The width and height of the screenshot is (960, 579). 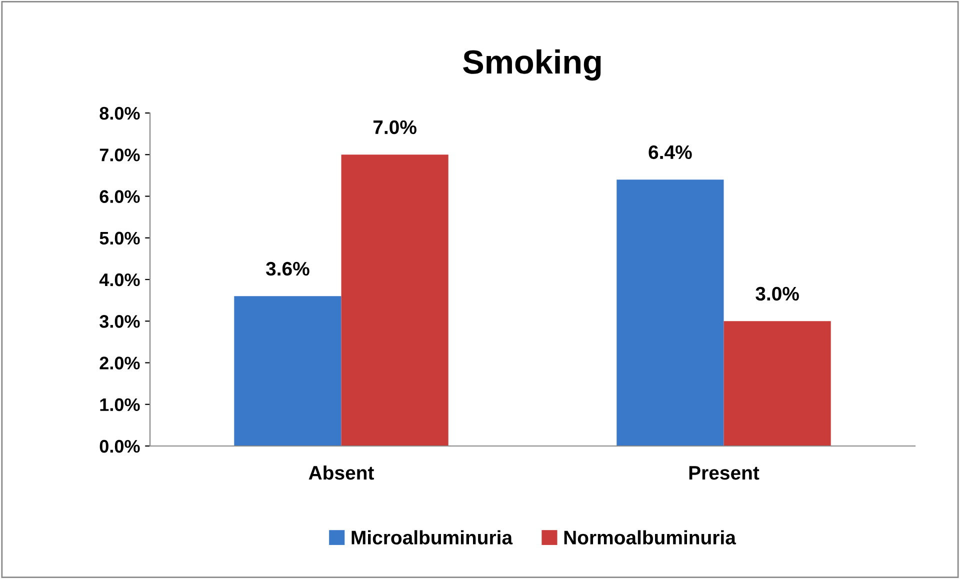 I want to click on y-tick-label: 3.0%, so click(x=120, y=321).